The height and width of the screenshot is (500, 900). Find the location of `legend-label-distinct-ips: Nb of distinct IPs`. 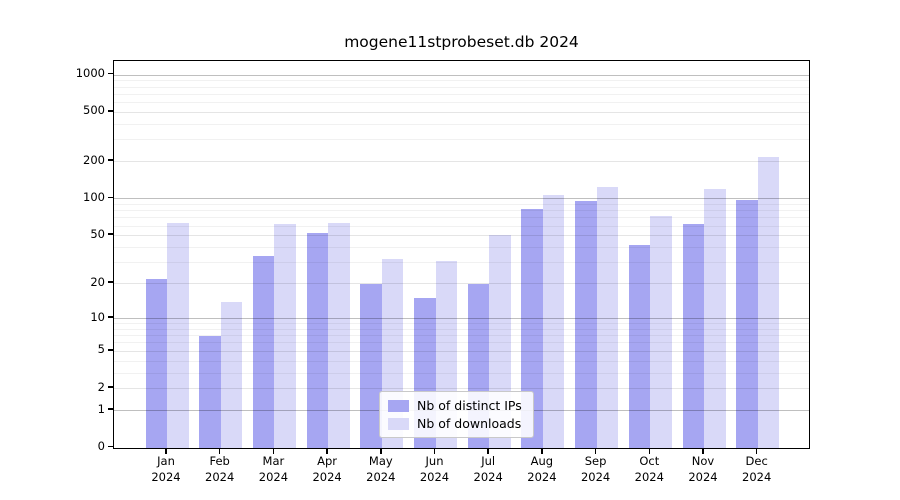

legend-label-distinct-ips: Nb of distinct IPs is located at coordinates (469, 405).